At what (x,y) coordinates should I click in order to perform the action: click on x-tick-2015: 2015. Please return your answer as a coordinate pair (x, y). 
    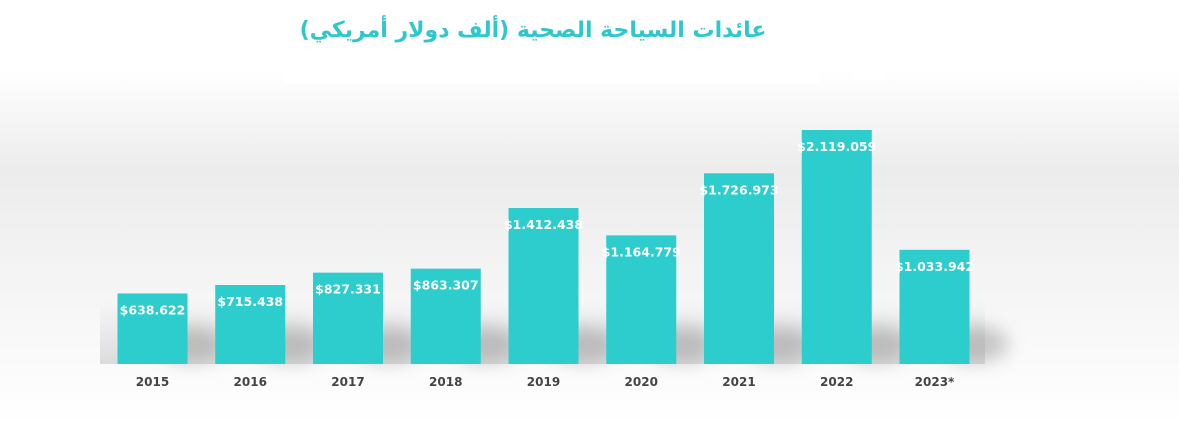
    Looking at the image, I should click on (152, 382).